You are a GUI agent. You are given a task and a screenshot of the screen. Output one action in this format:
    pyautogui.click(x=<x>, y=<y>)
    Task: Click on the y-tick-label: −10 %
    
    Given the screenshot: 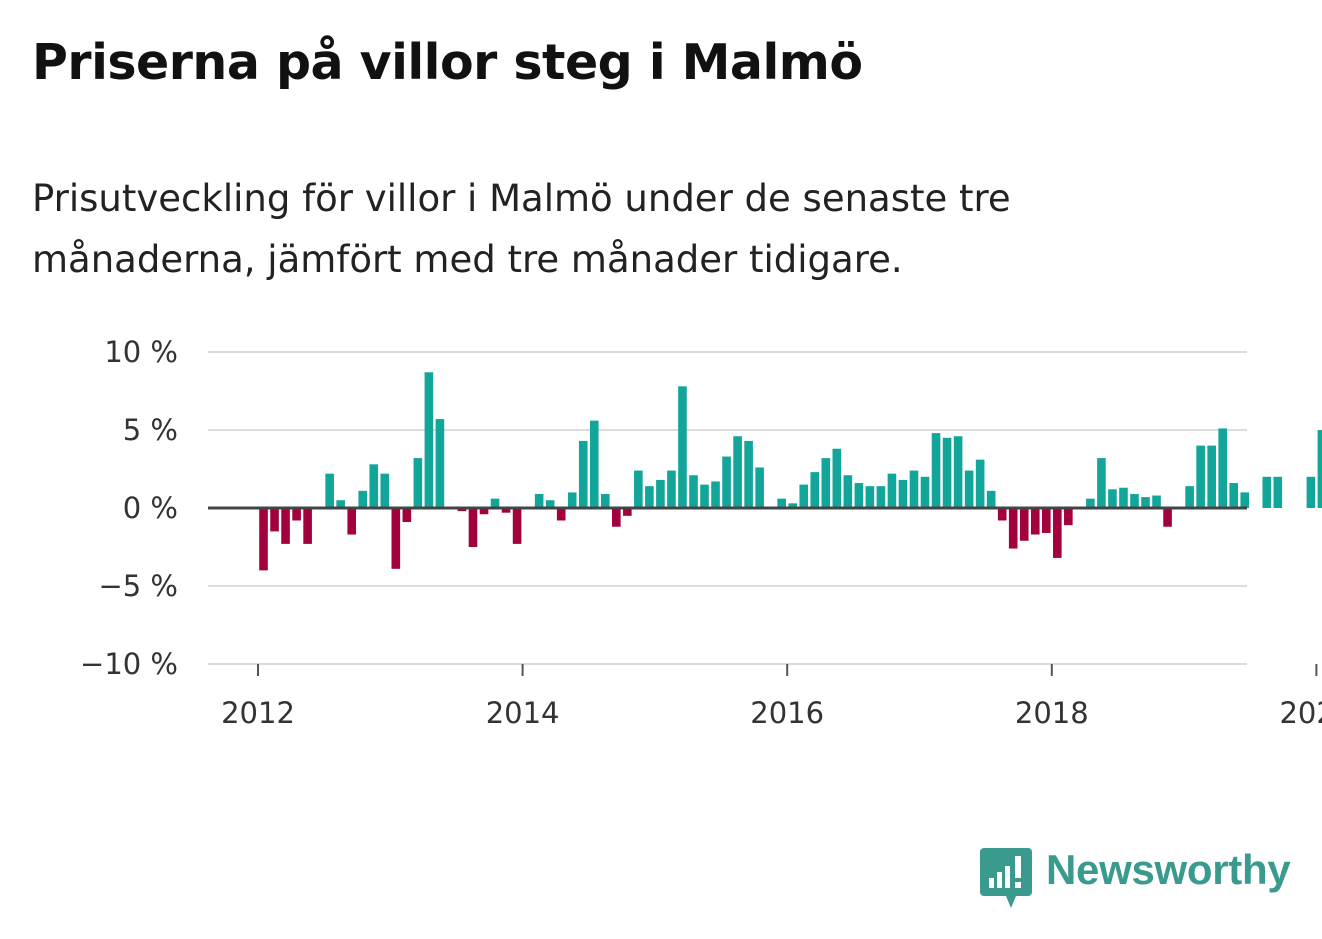 What is the action you would take?
    pyautogui.click(x=129, y=664)
    